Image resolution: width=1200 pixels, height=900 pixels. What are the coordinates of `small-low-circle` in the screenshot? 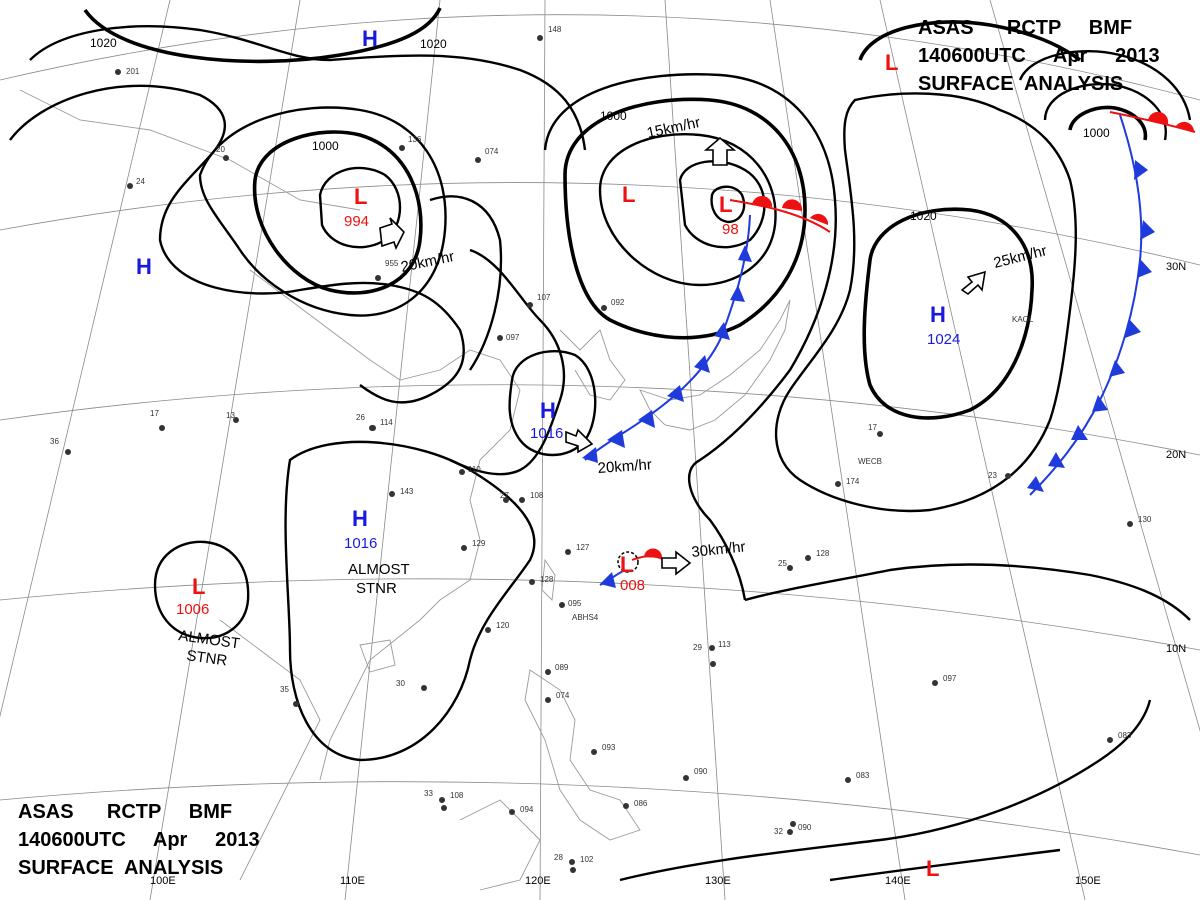 It's located at (628, 562).